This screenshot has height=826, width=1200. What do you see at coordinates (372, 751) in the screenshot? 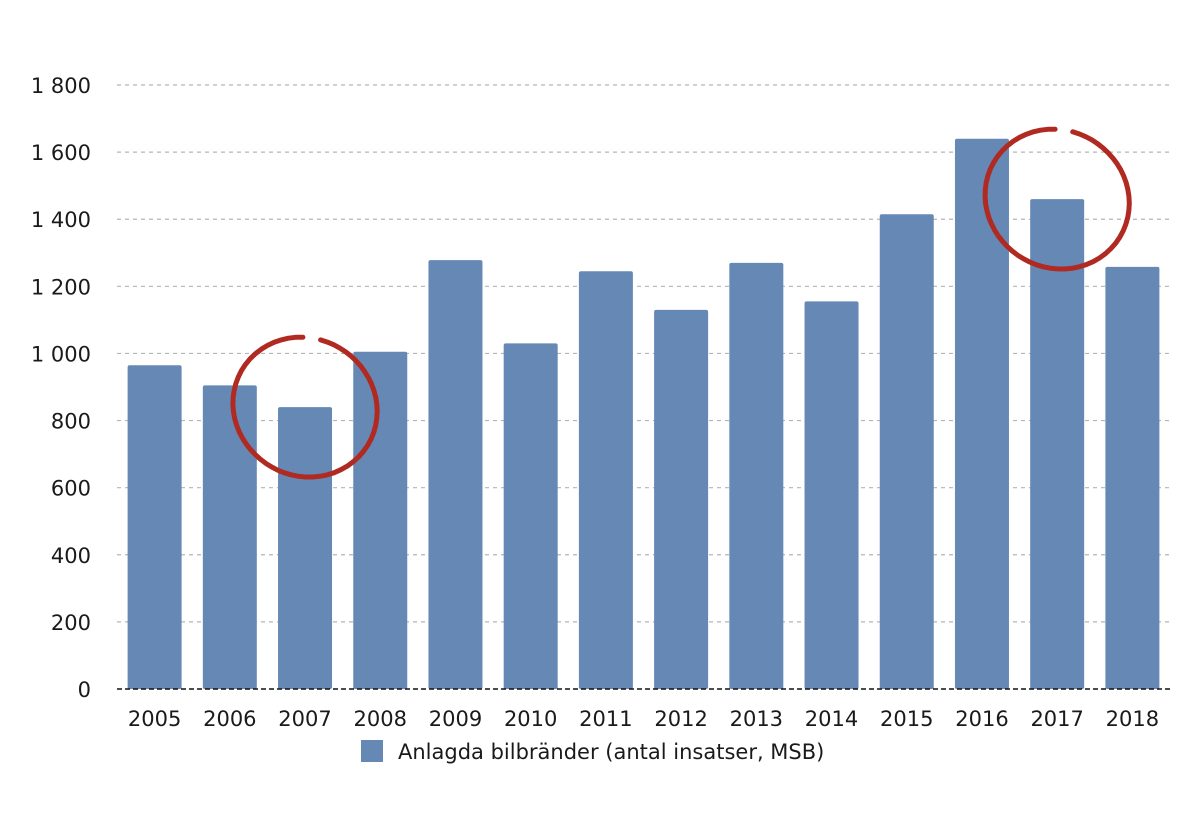
I see `legend-swatch` at bounding box center [372, 751].